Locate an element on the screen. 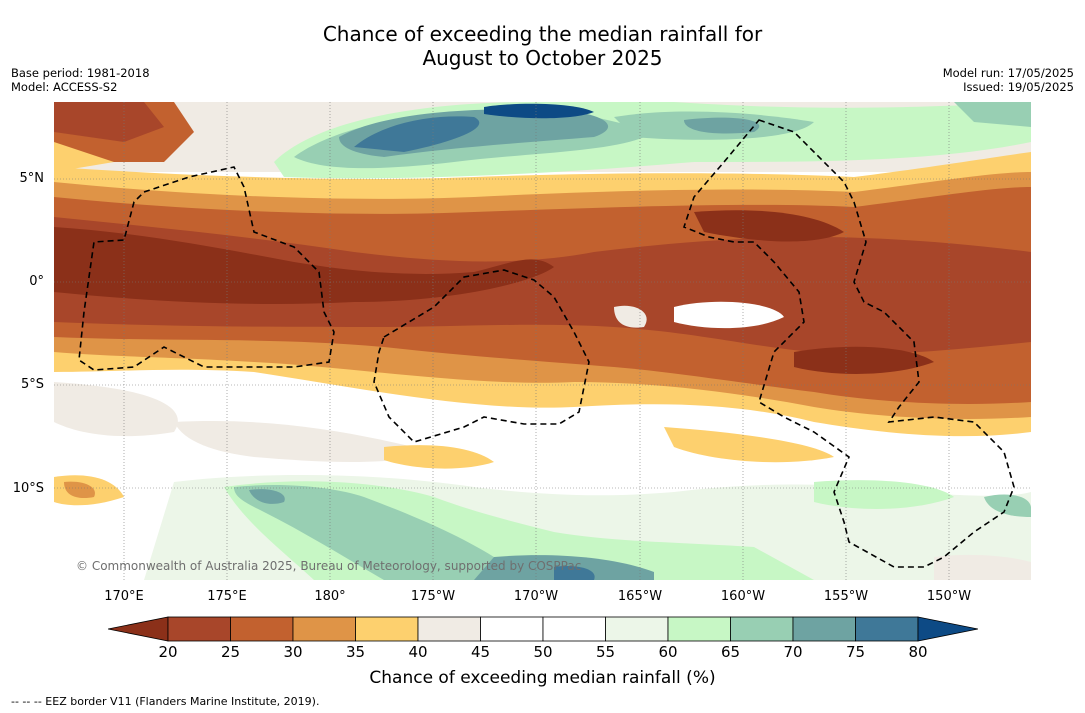 The height and width of the screenshot is (713, 1085). issued-date: Issued: 19/05/2025 is located at coordinates (1018, 87).